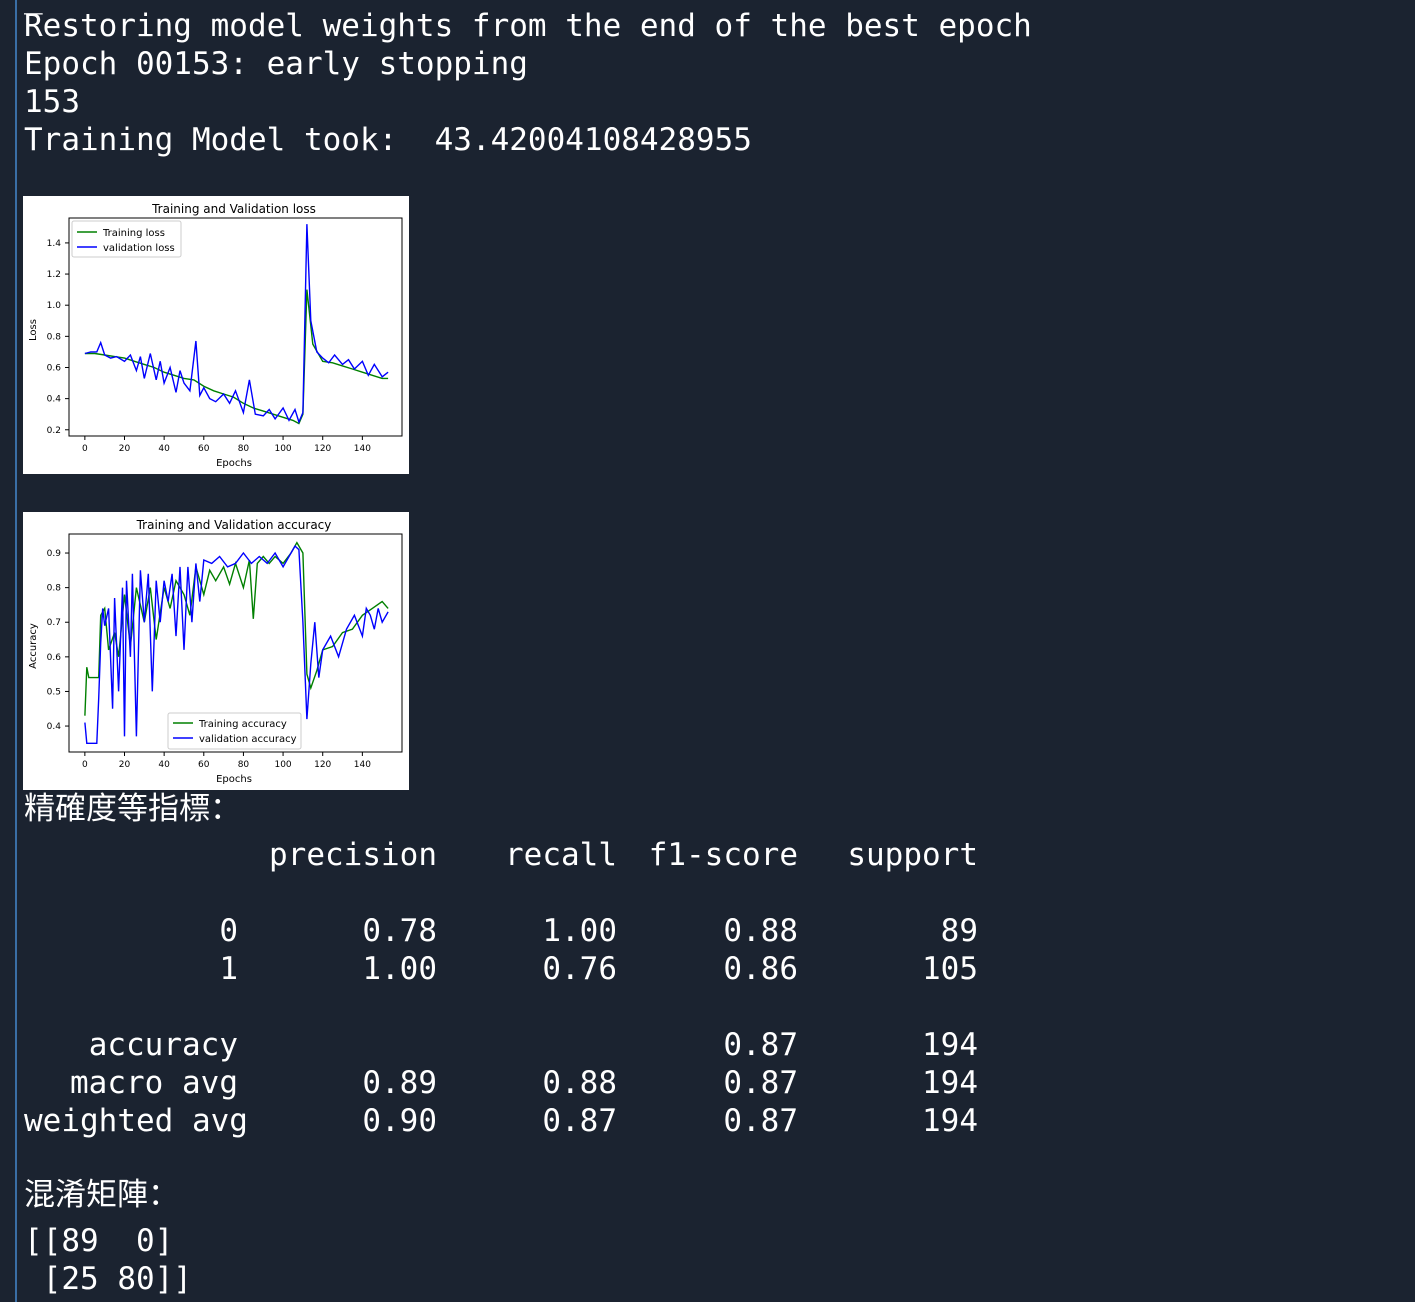 The width and height of the screenshot is (1415, 1302). I want to click on accuracy-legend-val: validation accuracy, so click(248, 739).